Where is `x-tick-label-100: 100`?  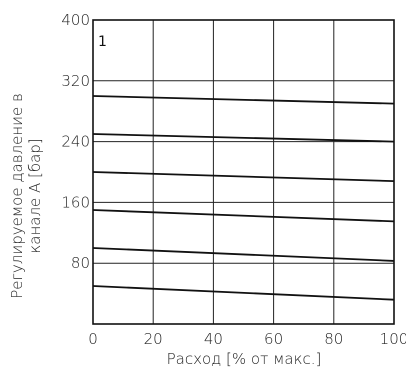
x-tick-label-100: 100 is located at coordinates (393, 339).